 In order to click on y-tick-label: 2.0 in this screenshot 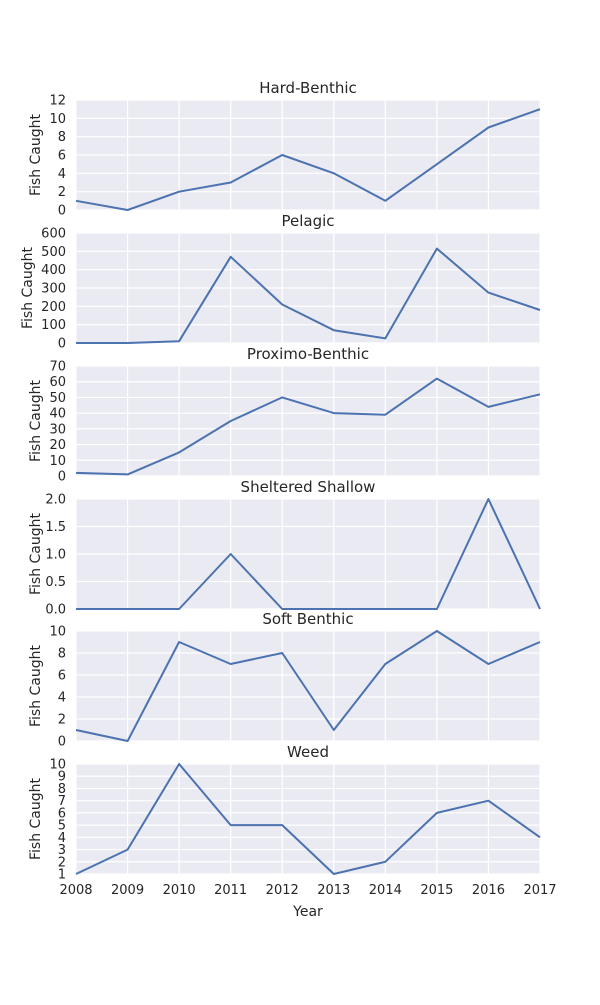, I will do `click(55, 500)`.